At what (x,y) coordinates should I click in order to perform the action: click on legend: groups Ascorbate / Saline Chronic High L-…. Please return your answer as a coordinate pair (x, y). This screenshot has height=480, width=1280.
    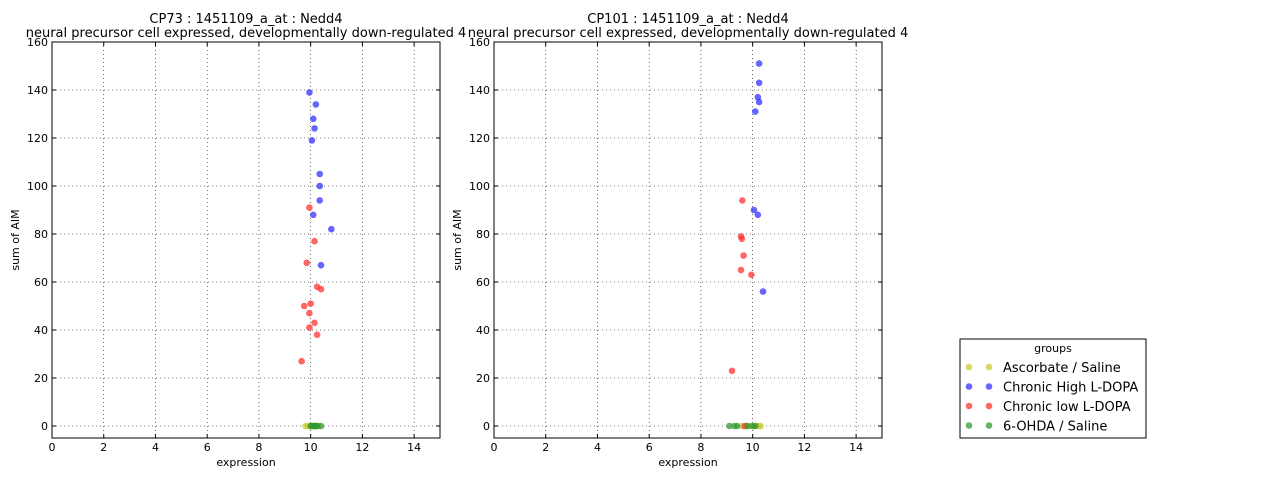
    Looking at the image, I should click on (1053, 388).